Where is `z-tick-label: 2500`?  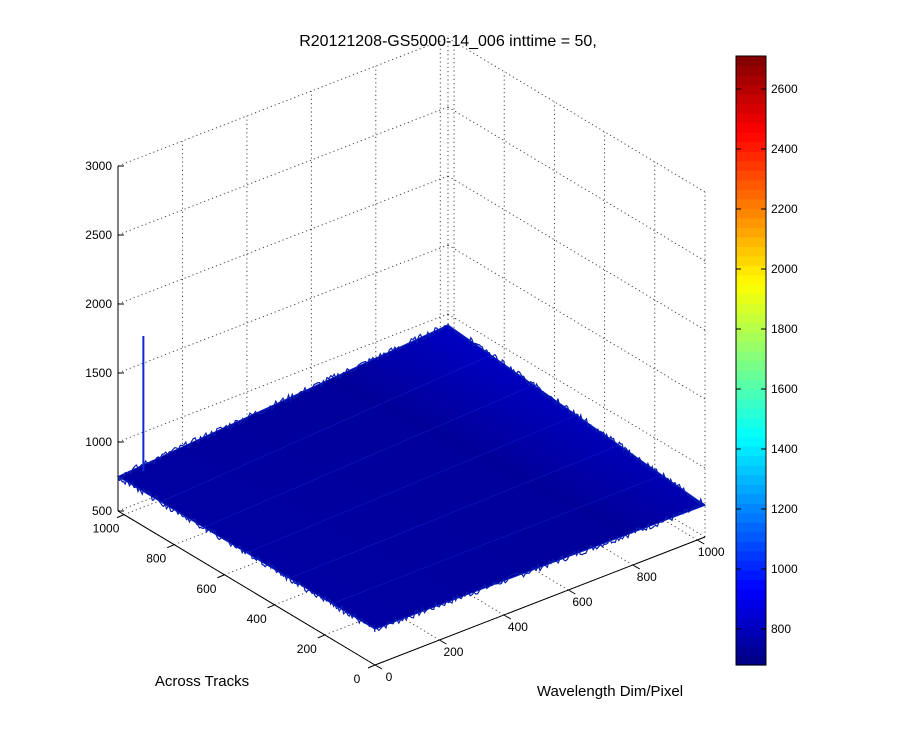
z-tick-label: 2500 is located at coordinates (98, 235).